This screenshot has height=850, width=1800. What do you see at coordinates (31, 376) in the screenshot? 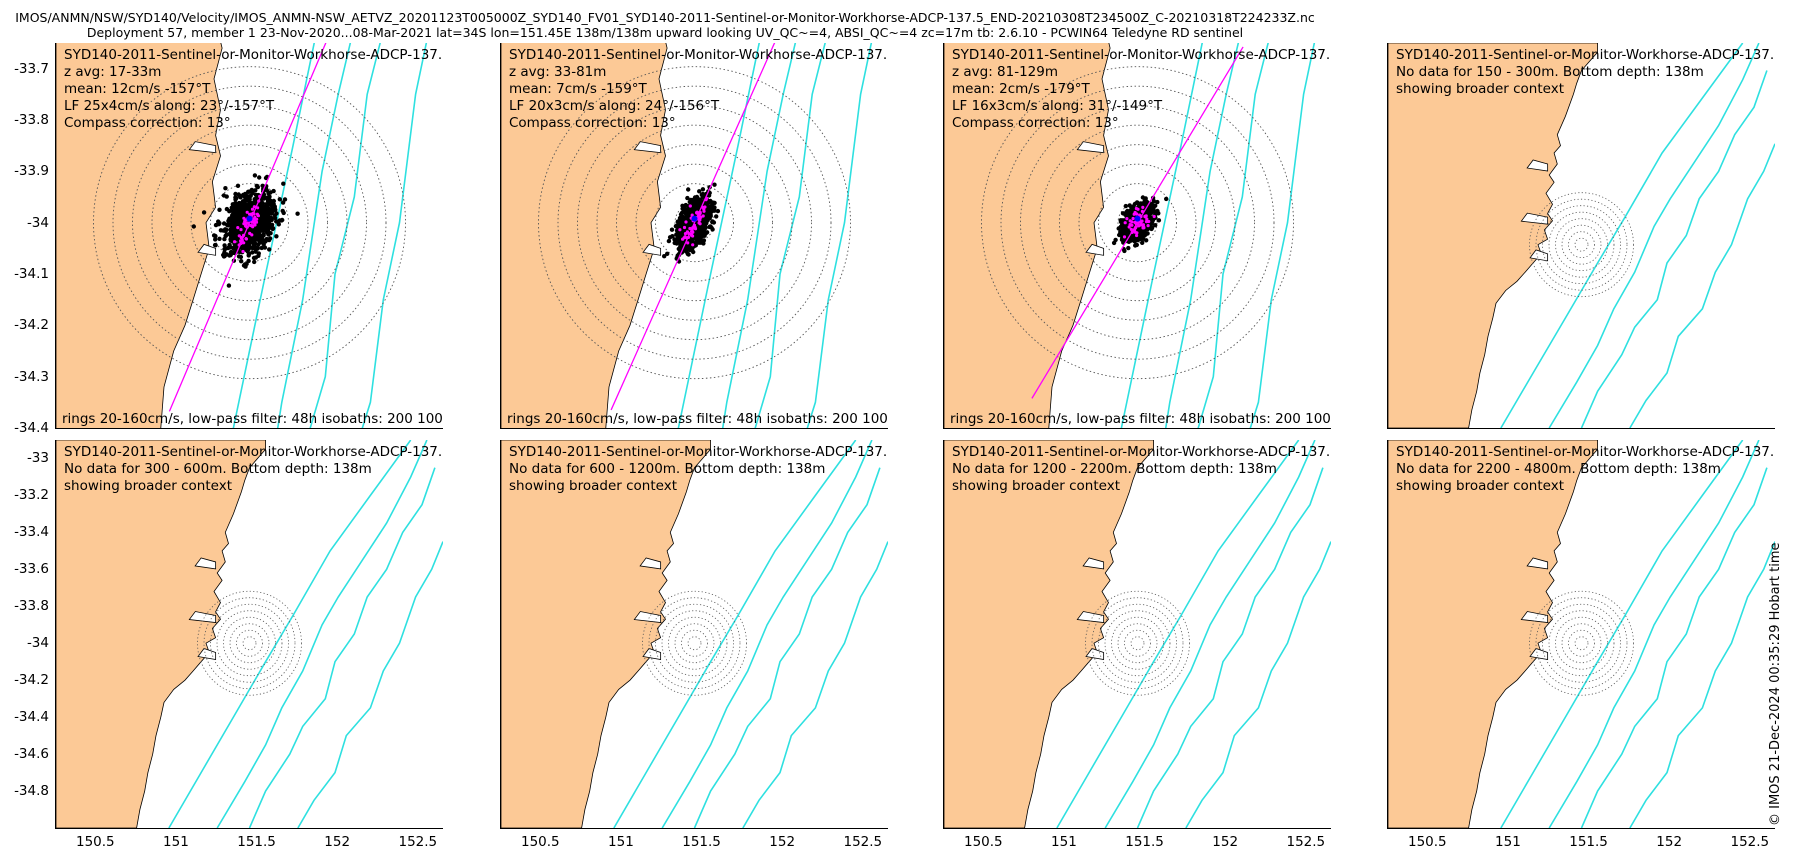
I see `y-tick-label: -34.3` at bounding box center [31, 376].